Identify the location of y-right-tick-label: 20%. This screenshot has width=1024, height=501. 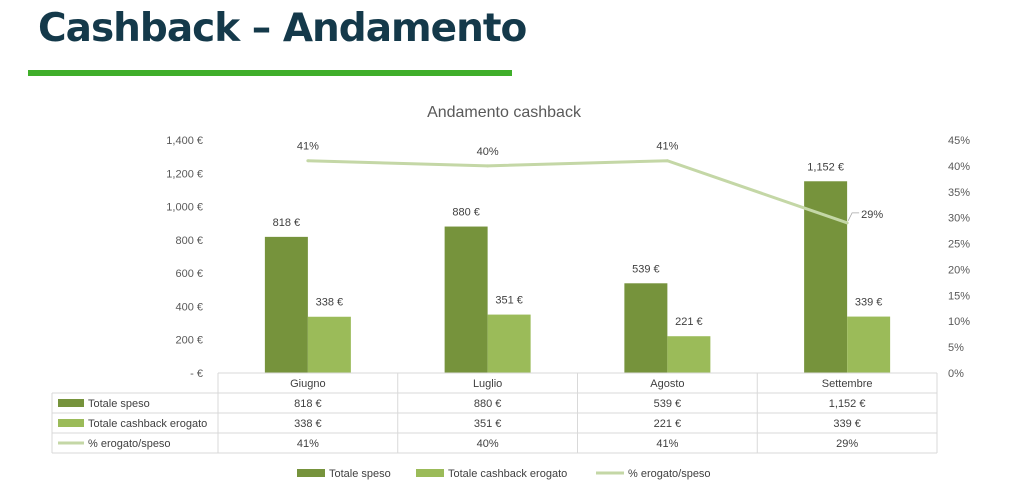
(959, 270).